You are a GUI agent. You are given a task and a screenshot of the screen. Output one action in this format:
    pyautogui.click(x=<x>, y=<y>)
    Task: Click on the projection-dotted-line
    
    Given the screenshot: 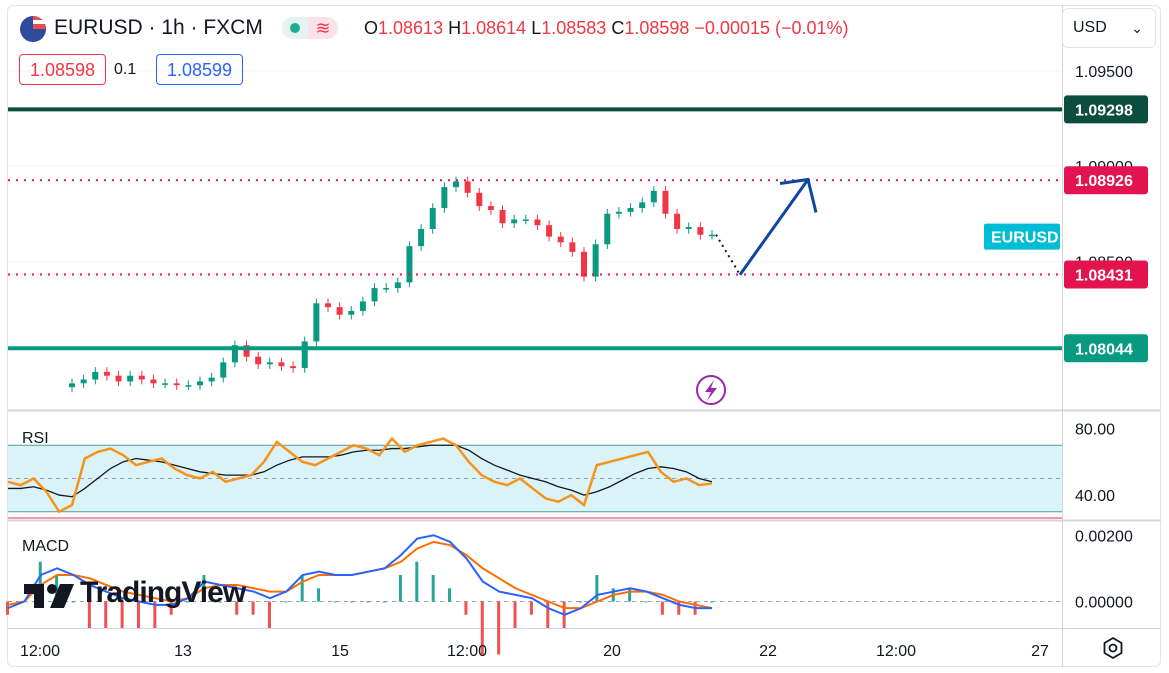 What is the action you would take?
    pyautogui.click(x=728, y=255)
    